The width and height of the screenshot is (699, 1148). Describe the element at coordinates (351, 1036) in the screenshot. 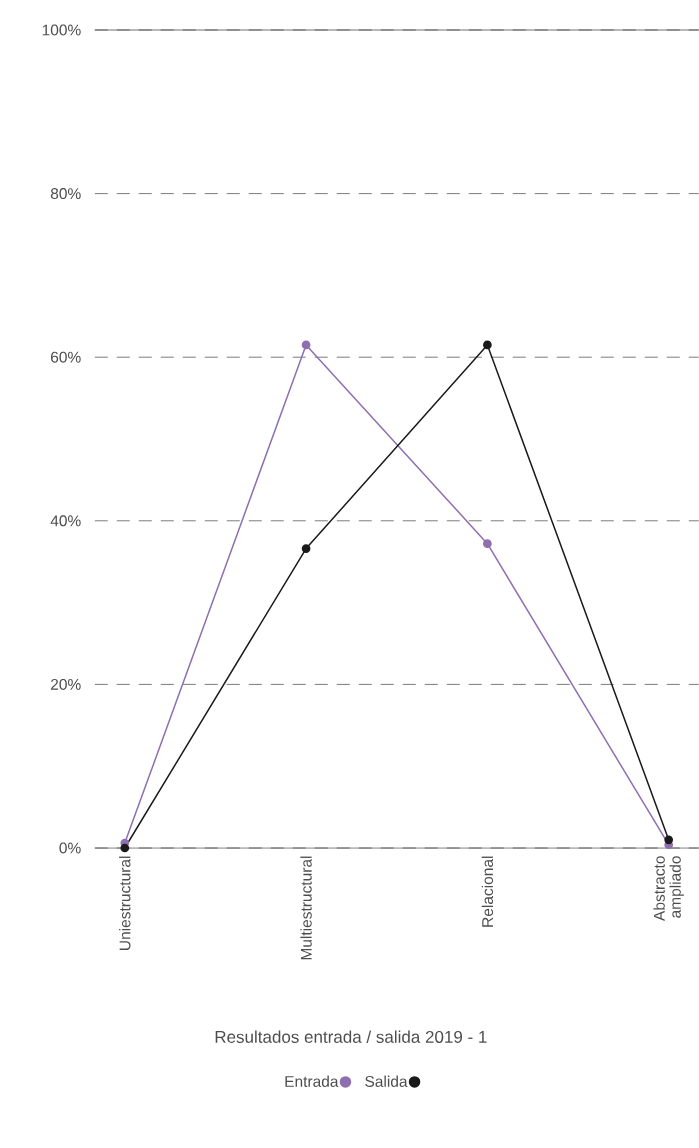

I see `text: Resultados entrada / salida 2019 - 1` at that location.